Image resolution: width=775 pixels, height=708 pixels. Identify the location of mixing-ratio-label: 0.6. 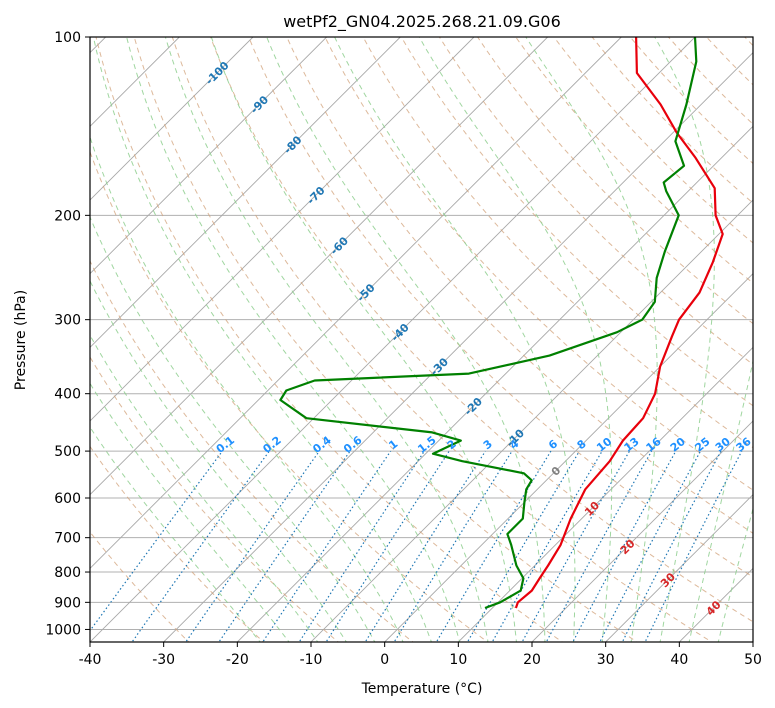
(353, 444).